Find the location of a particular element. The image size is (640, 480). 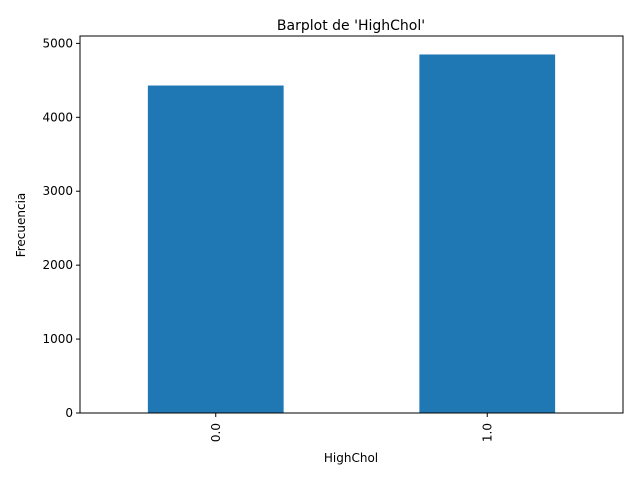

chart-title: Barplot de 'HighChol' is located at coordinates (351, 26).